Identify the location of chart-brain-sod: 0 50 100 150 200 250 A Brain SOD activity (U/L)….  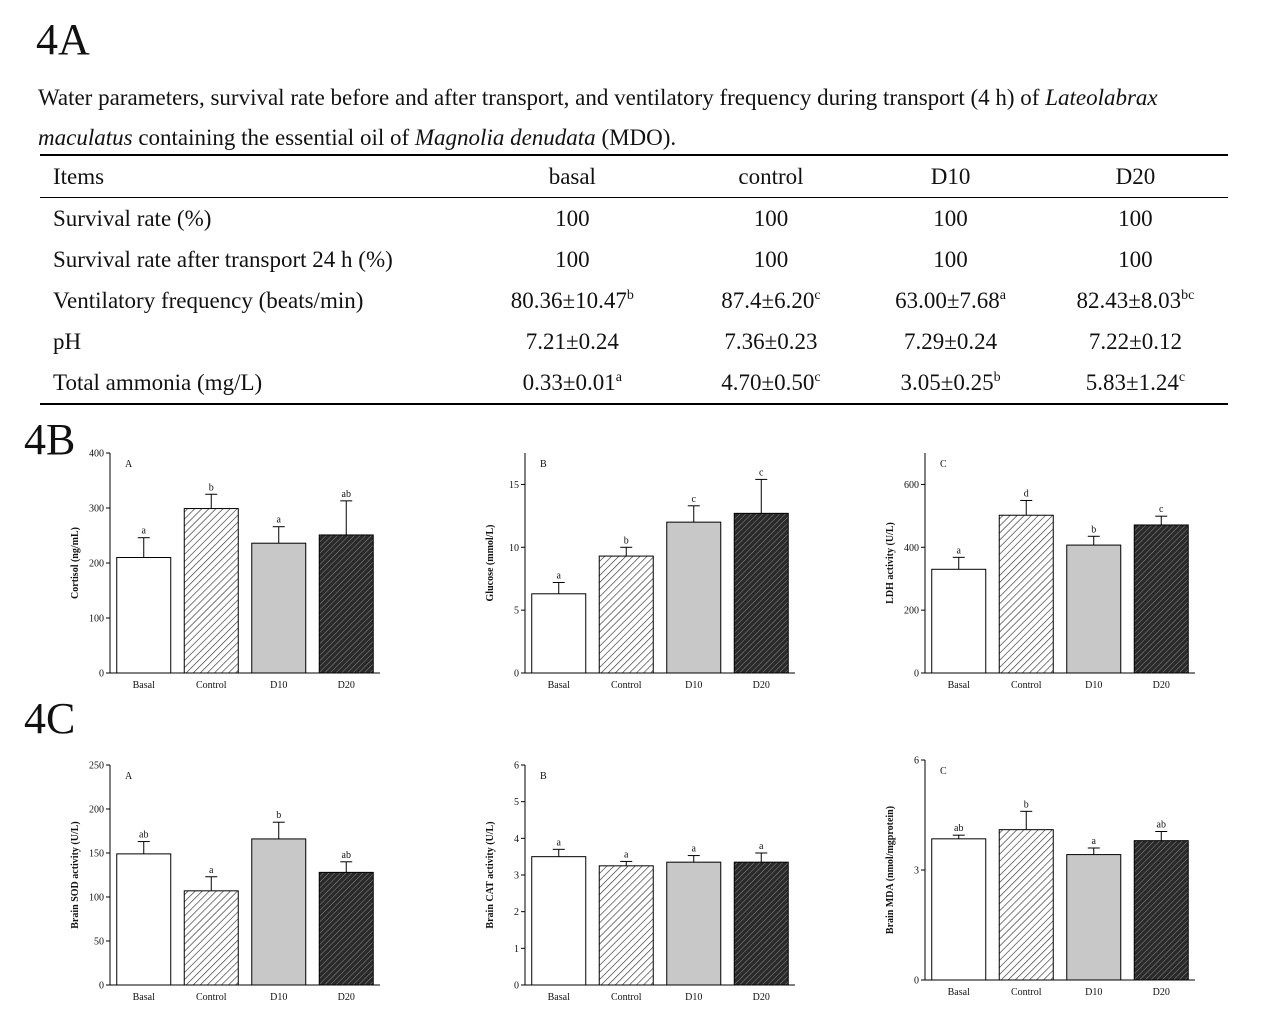
(225, 882).